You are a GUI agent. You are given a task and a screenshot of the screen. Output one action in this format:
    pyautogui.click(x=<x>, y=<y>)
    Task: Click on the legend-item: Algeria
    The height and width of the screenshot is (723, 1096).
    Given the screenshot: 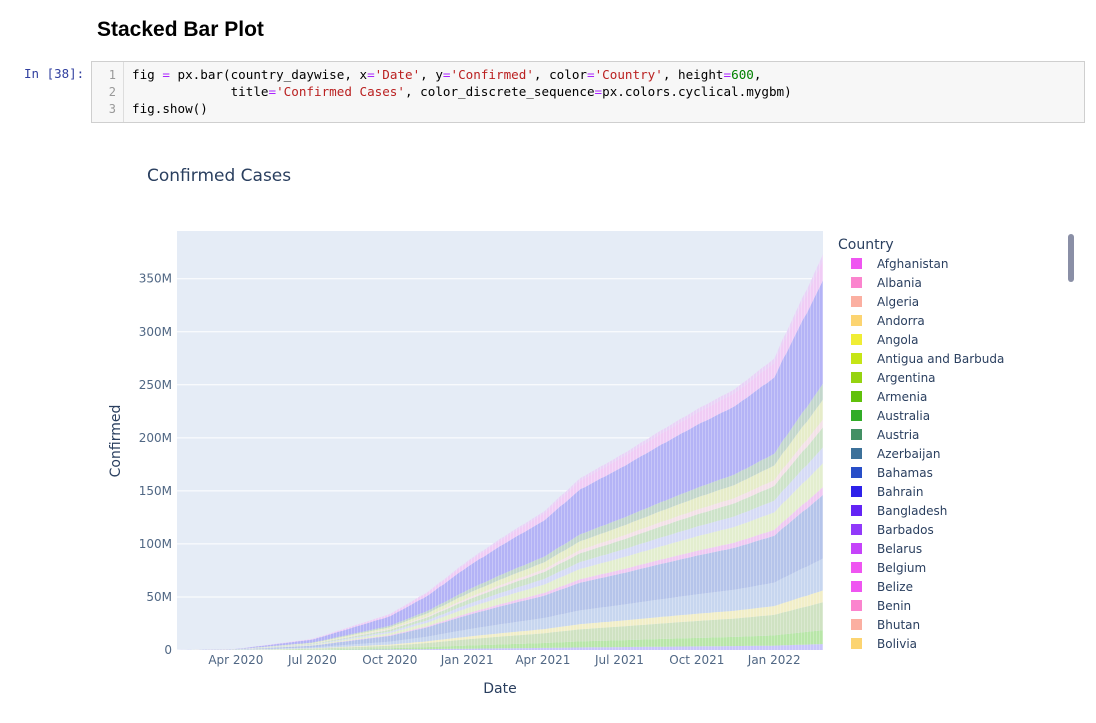 What is the action you would take?
    pyautogui.click(x=898, y=302)
    